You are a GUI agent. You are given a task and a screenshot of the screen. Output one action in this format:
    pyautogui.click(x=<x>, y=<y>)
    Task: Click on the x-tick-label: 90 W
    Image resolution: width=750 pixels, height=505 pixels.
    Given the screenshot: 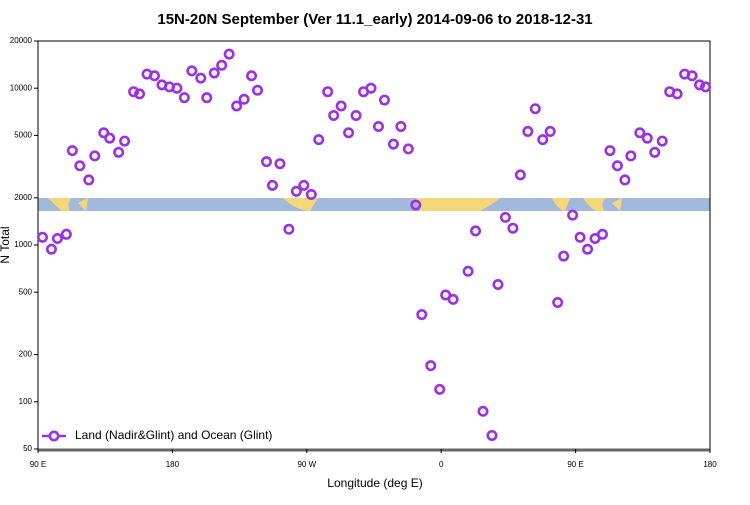 What is the action you would take?
    pyautogui.click(x=306, y=464)
    